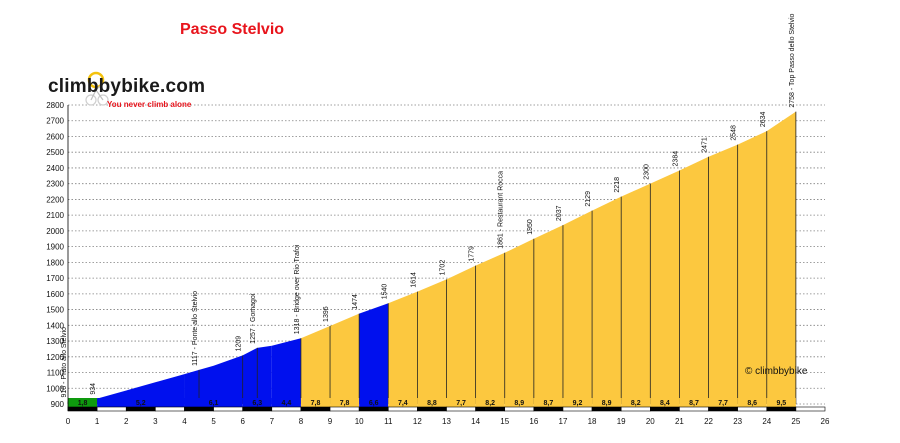  Describe the element at coordinates (330, 421) in the screenshot. I see `x-tick-label: 9` at that location.